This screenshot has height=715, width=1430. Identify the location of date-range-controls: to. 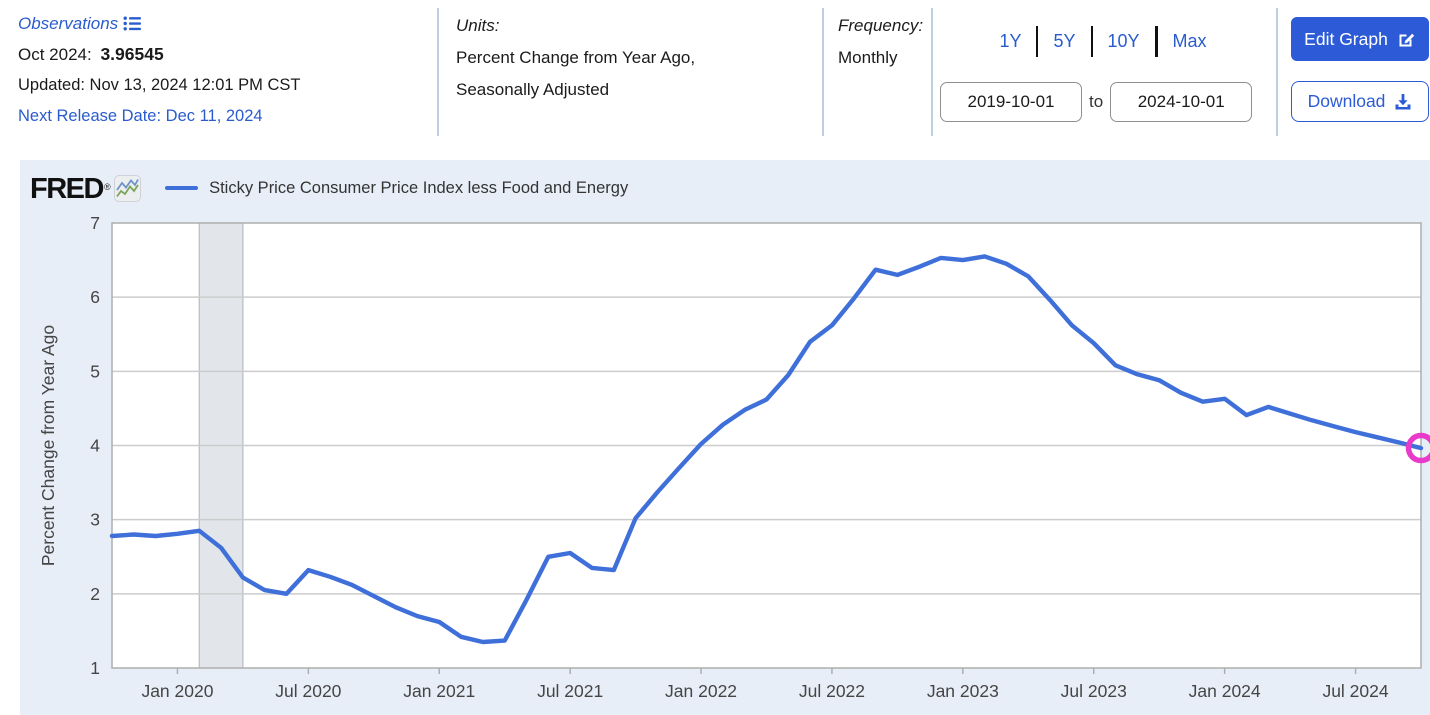
(1096, 102).